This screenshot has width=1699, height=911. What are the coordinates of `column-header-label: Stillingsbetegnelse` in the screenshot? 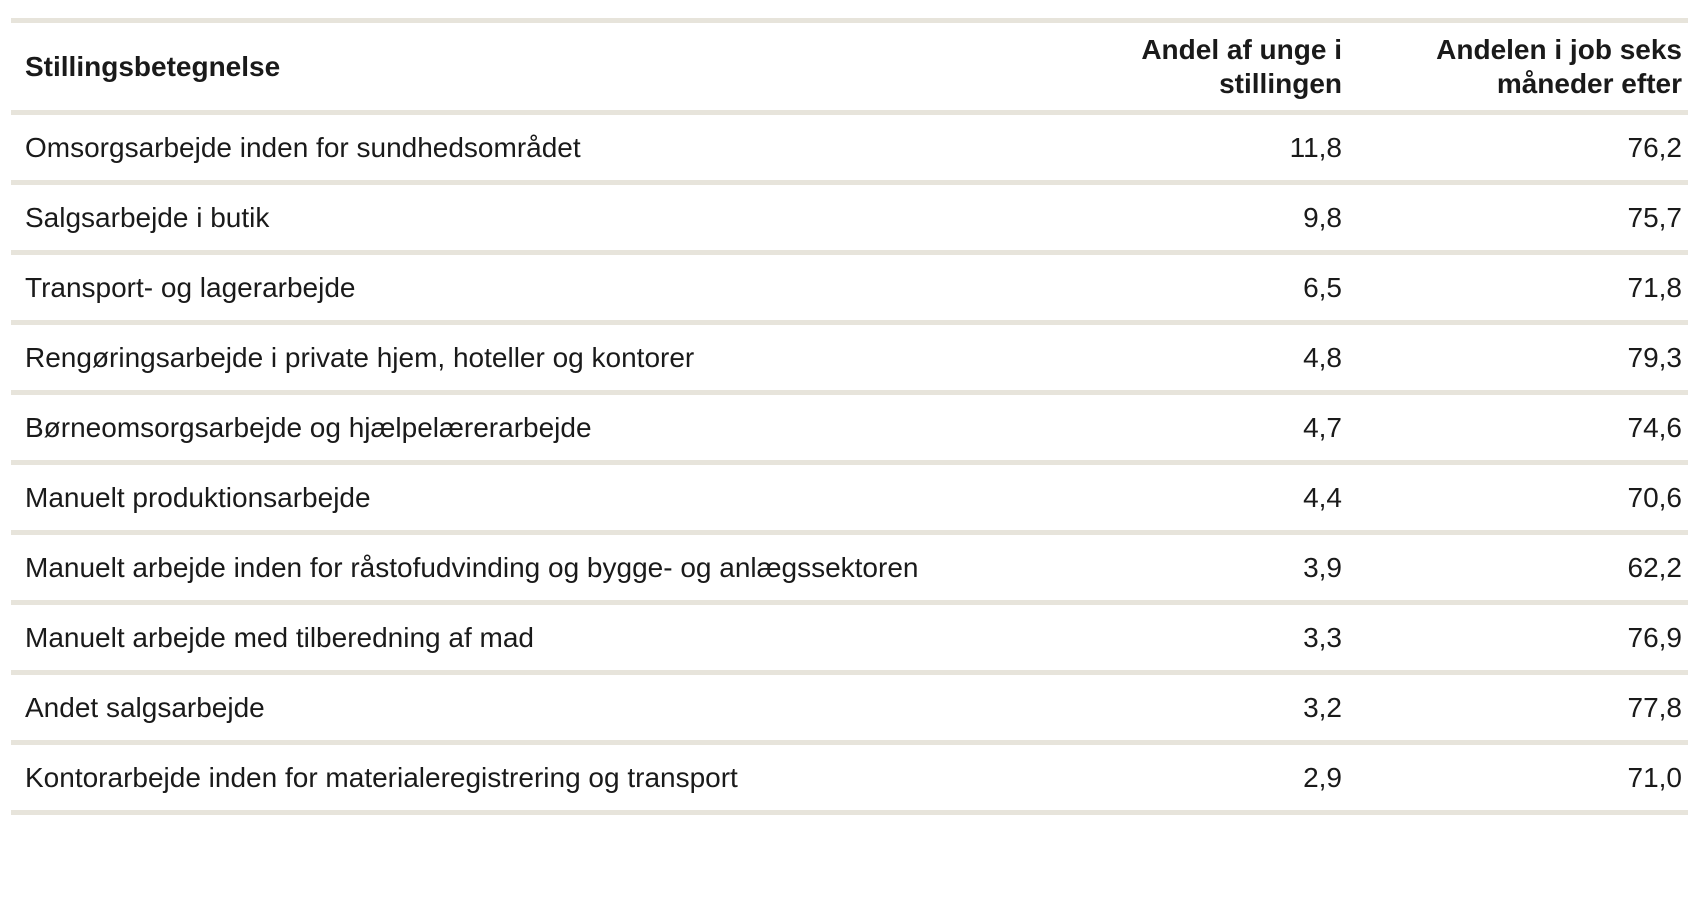 It's located at (153, 66).